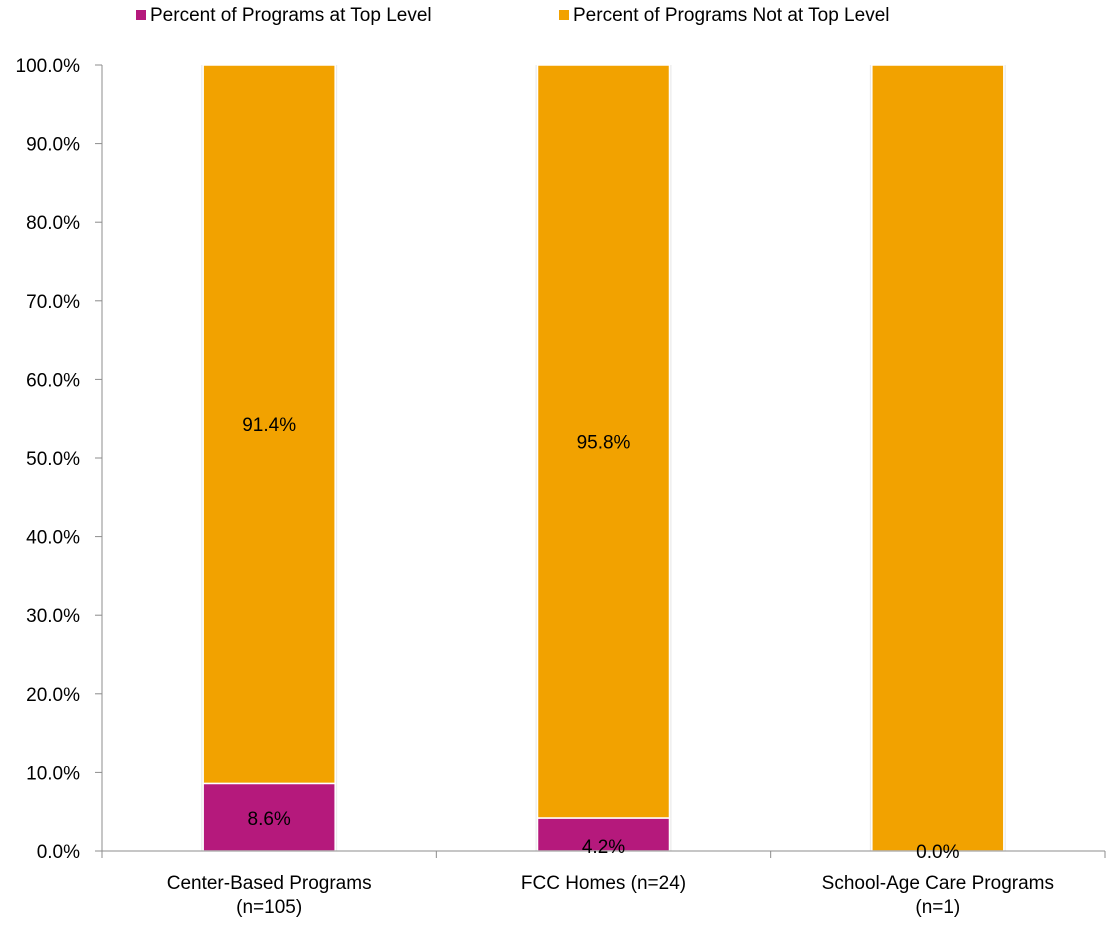 This screenshot has width=1107, height=927. What do you see at coordinates (731, 15) in the screenshot?
I see `legend-label-1: Percent of Programs Not at Top Level` at bounding box center [731, 15].